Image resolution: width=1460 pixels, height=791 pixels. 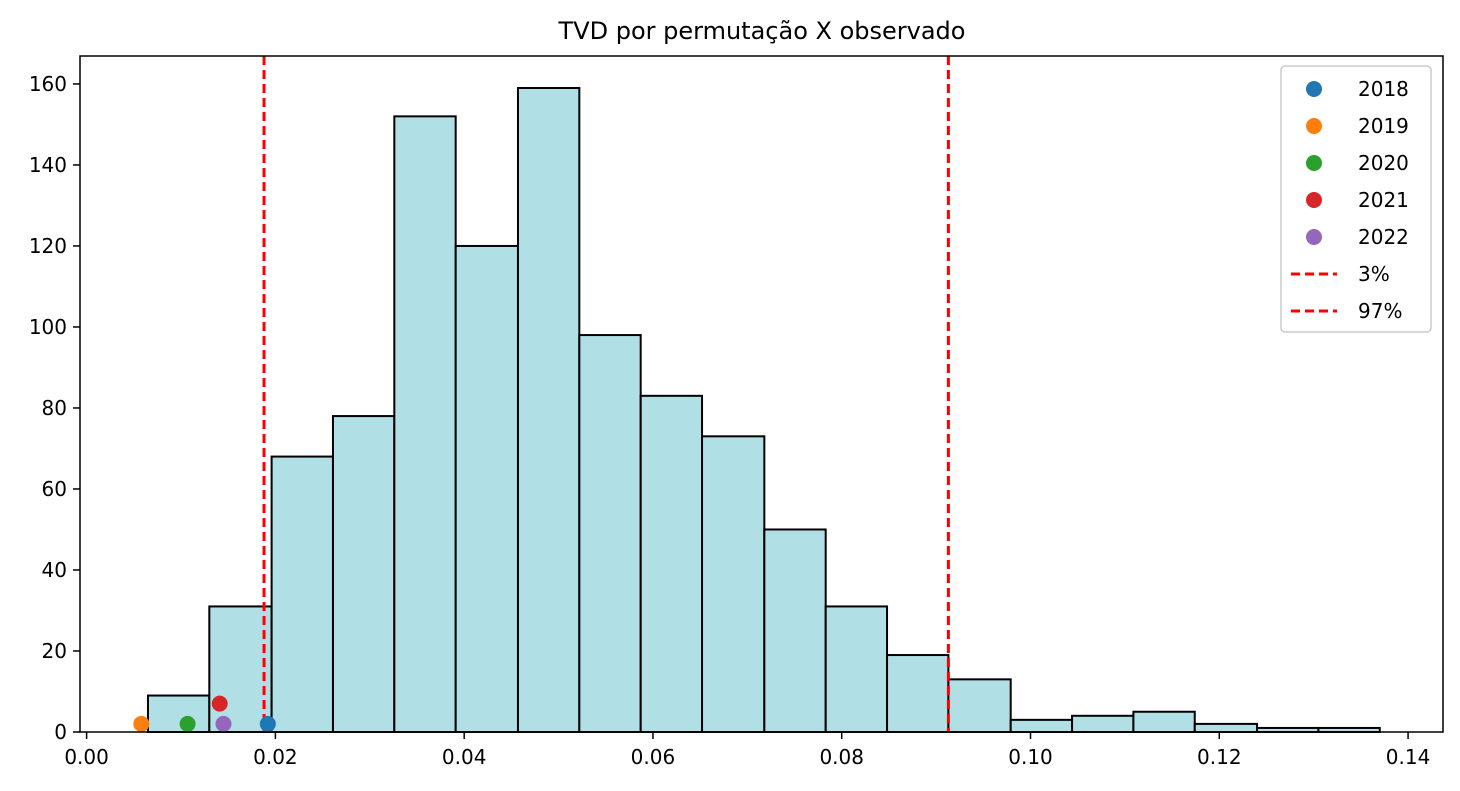 I want to click on x-tick-label: 0.12, so click(x=1219, y=757).